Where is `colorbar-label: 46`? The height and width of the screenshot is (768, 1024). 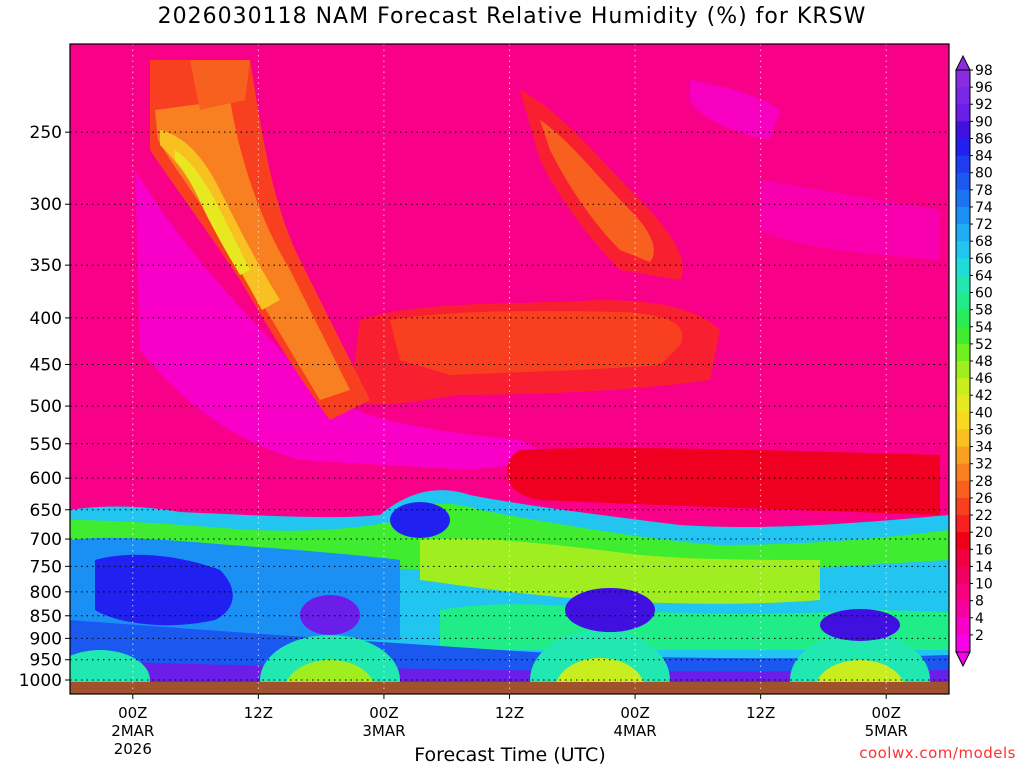
colorbar-label: 46 is located at coordinates (984, 379).